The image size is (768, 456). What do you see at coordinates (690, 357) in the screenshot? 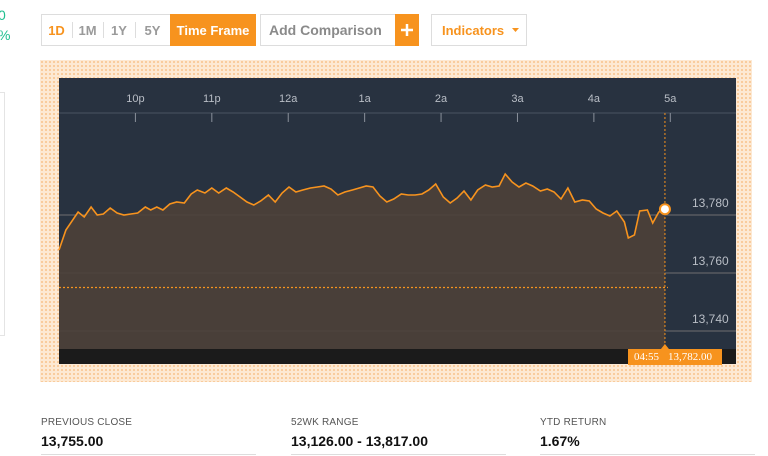
I see `cursor-price: 13,782.00` at bounding box center [690, 357].